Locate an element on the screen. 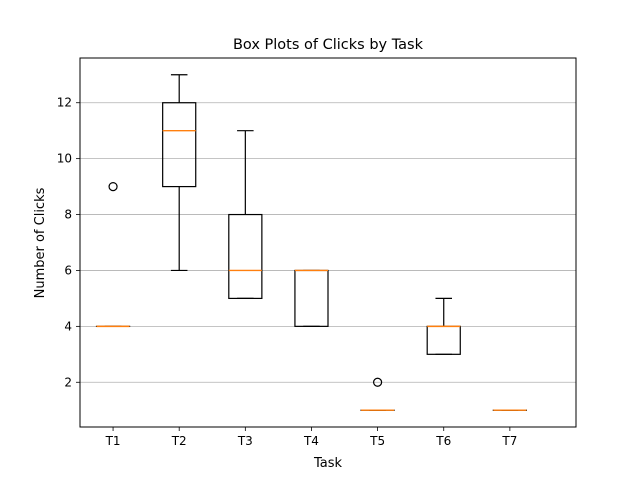  chart-title: Box Plots of Clicks by Task is located at coordinates (328, 45).